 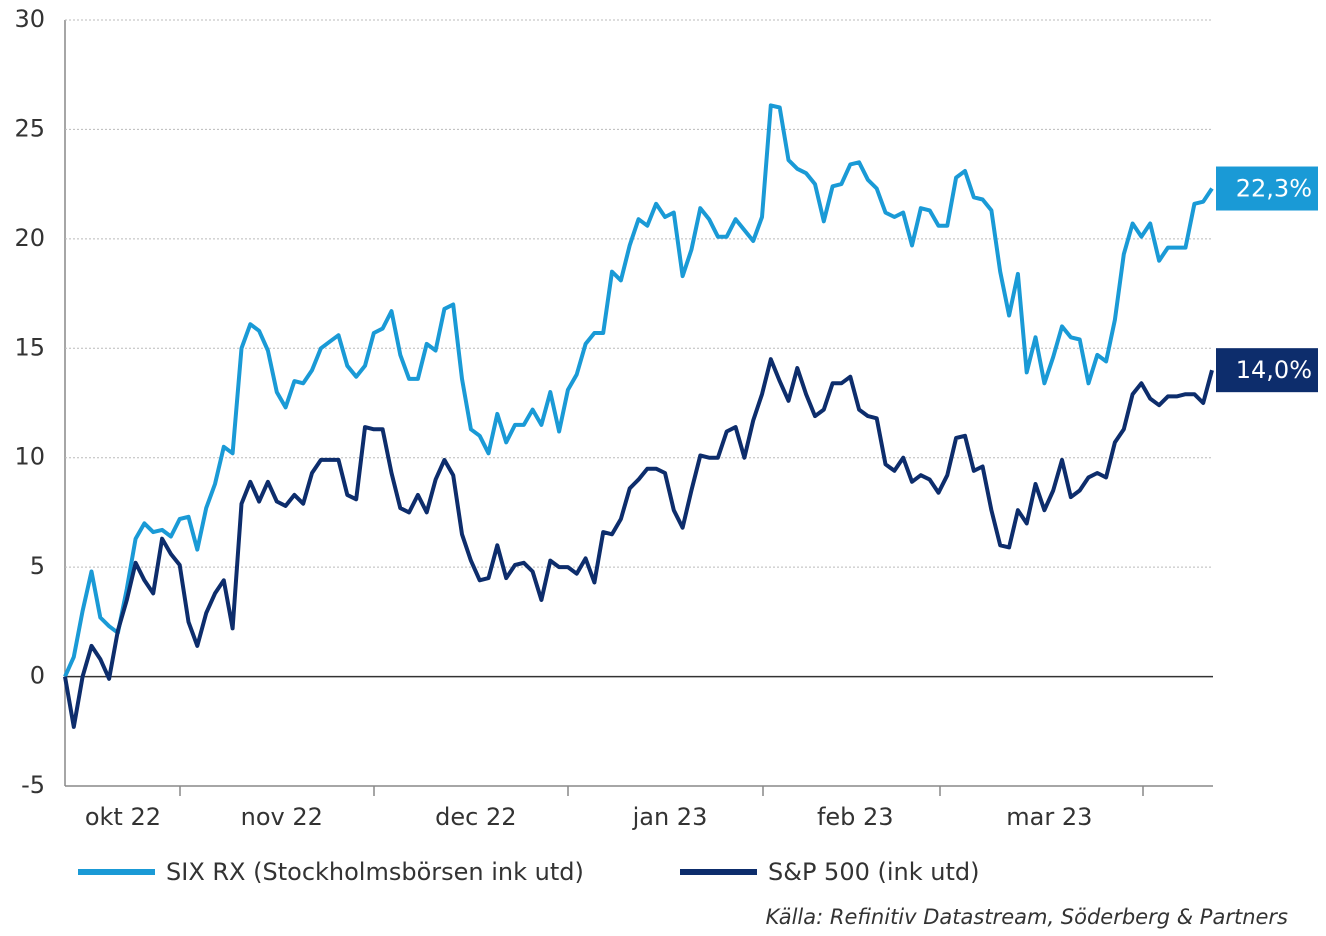 What do you see at coordinates (661, 791) in the screenshot?
I see `month-ticks` at bounding box center [661, 791].